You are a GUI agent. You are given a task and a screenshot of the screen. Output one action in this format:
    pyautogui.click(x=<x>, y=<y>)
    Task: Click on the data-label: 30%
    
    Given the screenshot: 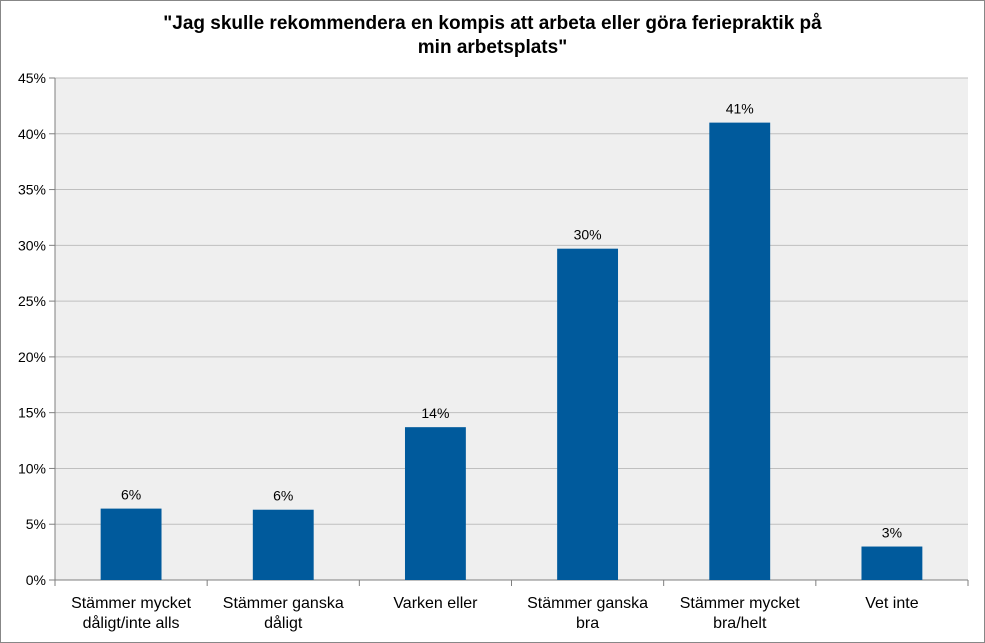 What is the action you would take?
    pyautogui.click(x=588, y=235)
    